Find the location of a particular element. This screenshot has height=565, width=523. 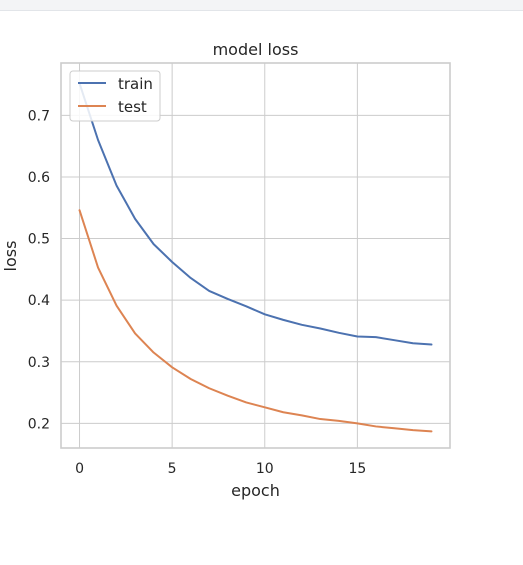

y-tick-label: 0.3 is located at coordinates (39, 363).